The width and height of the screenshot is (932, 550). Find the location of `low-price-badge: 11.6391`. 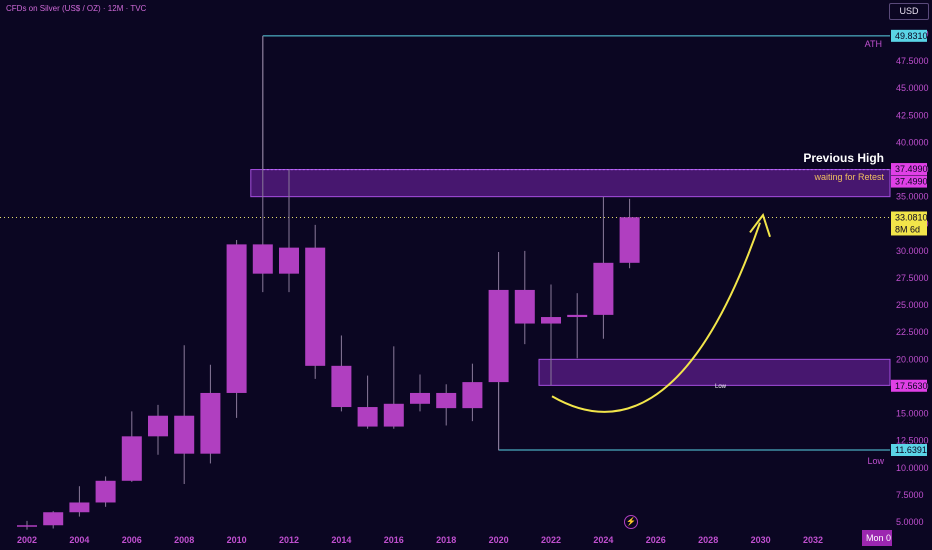

low-price-badge: 11.6391 is located at coordinates (911, 450).